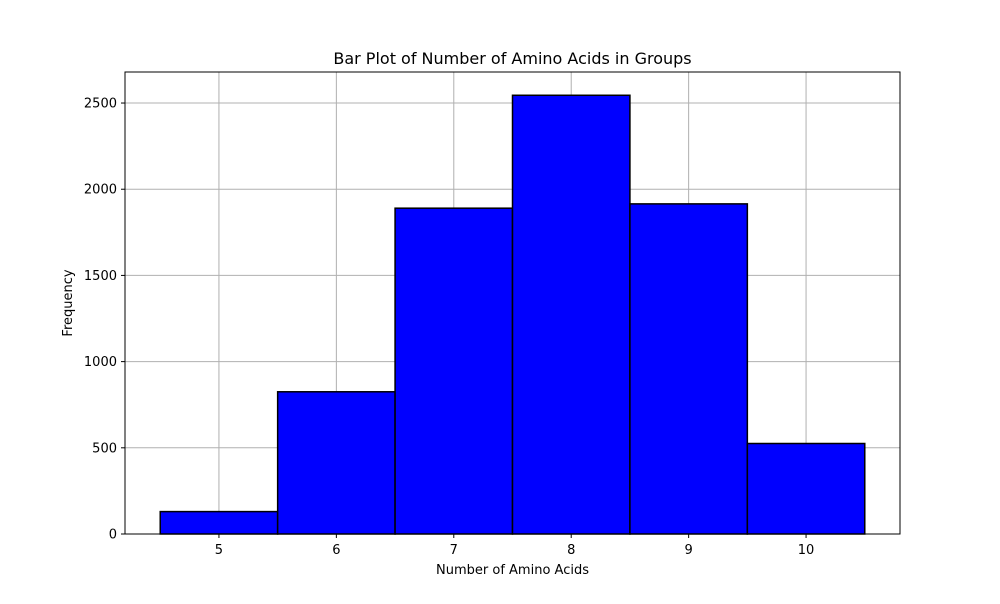 This screenshot has height=604, width=1000. I want to click on x-tick-label: 8, so click(571, 550).